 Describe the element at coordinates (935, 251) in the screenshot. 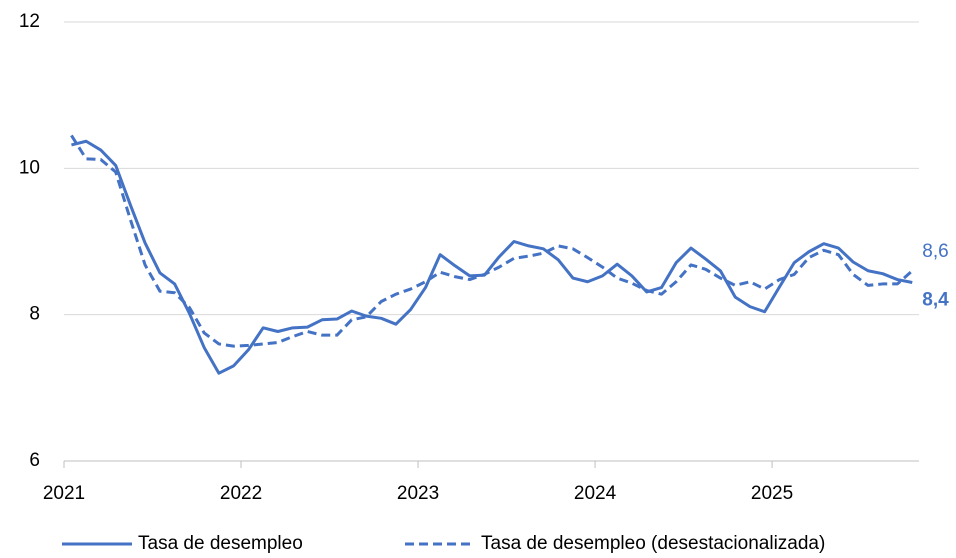

I see `value-label: 8,6` at that location.